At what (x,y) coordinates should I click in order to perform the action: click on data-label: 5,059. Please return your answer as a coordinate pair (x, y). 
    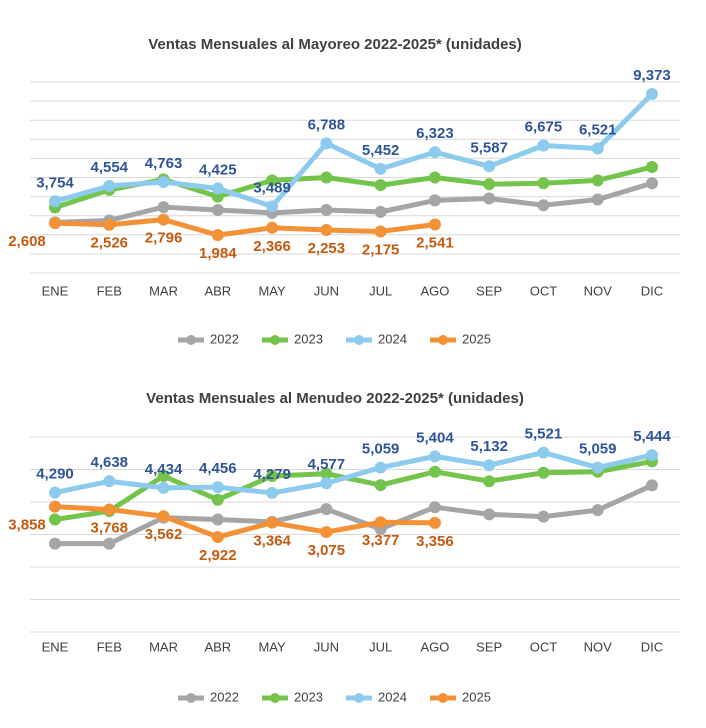
    Looking at the image, I should click on (598, 449).